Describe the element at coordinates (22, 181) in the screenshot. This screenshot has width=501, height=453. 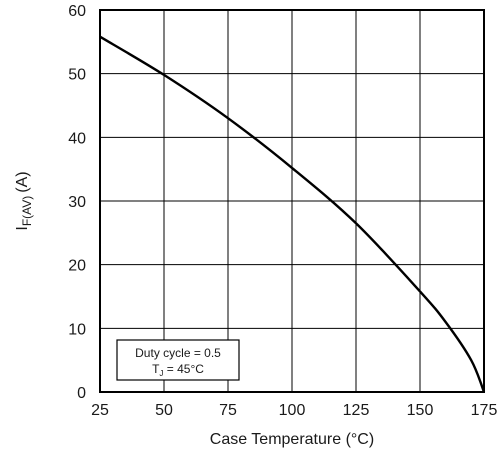
I see `y-axis-label-unit: (A)` at that location.